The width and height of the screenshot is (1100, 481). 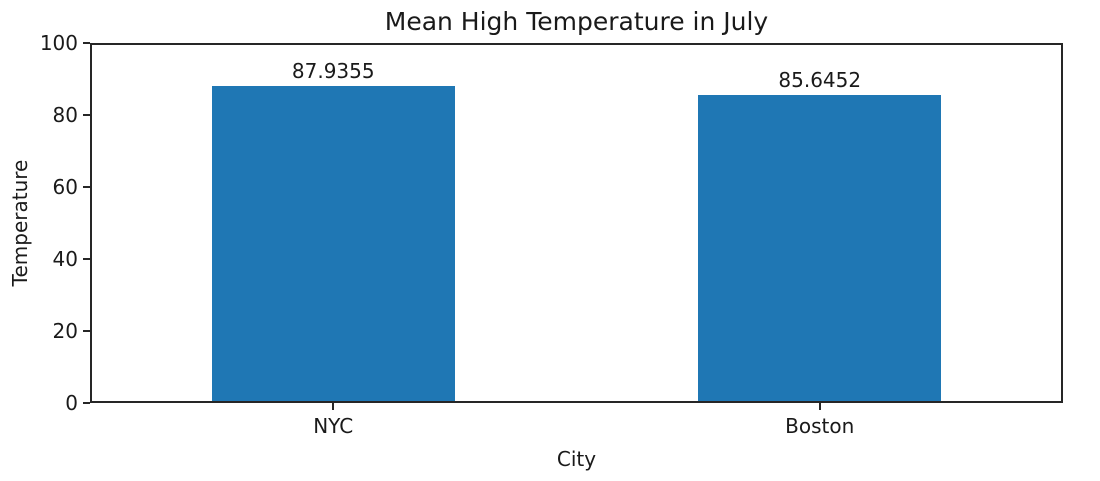 I want to click on bar-value-label: 85.6452, so click(x=820, y=79).